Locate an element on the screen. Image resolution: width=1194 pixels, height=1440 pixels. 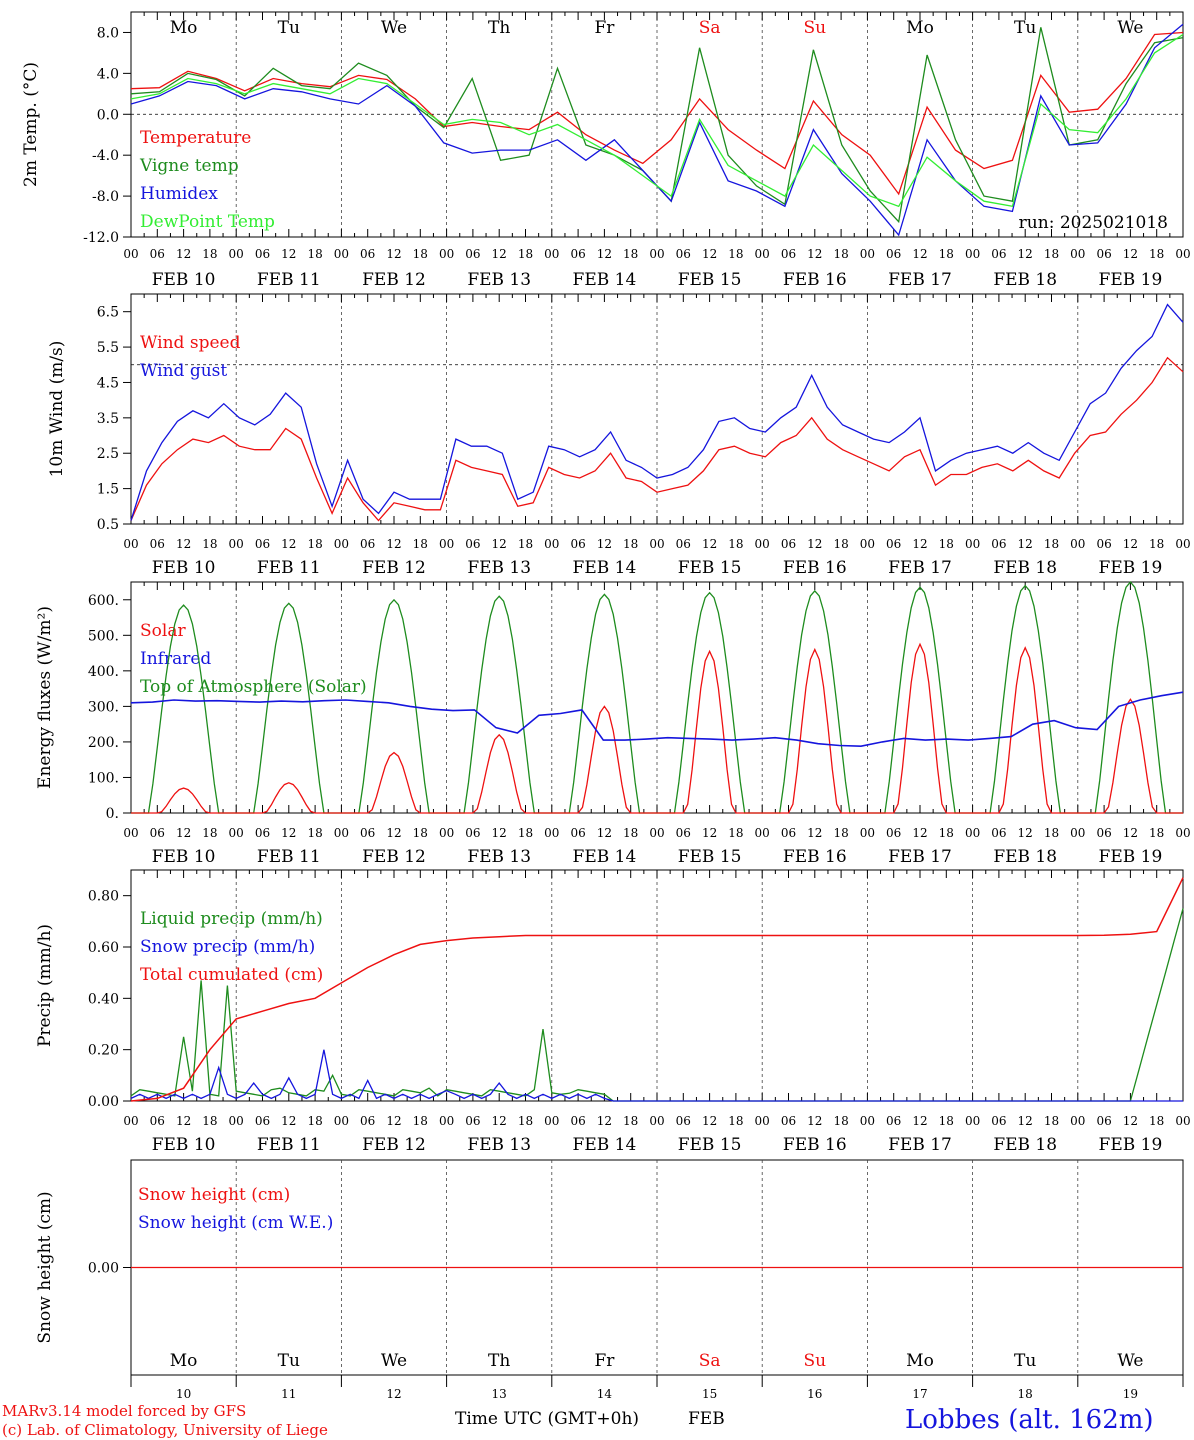
day-number-label: 18 is located at coordinates (1025, 1394).